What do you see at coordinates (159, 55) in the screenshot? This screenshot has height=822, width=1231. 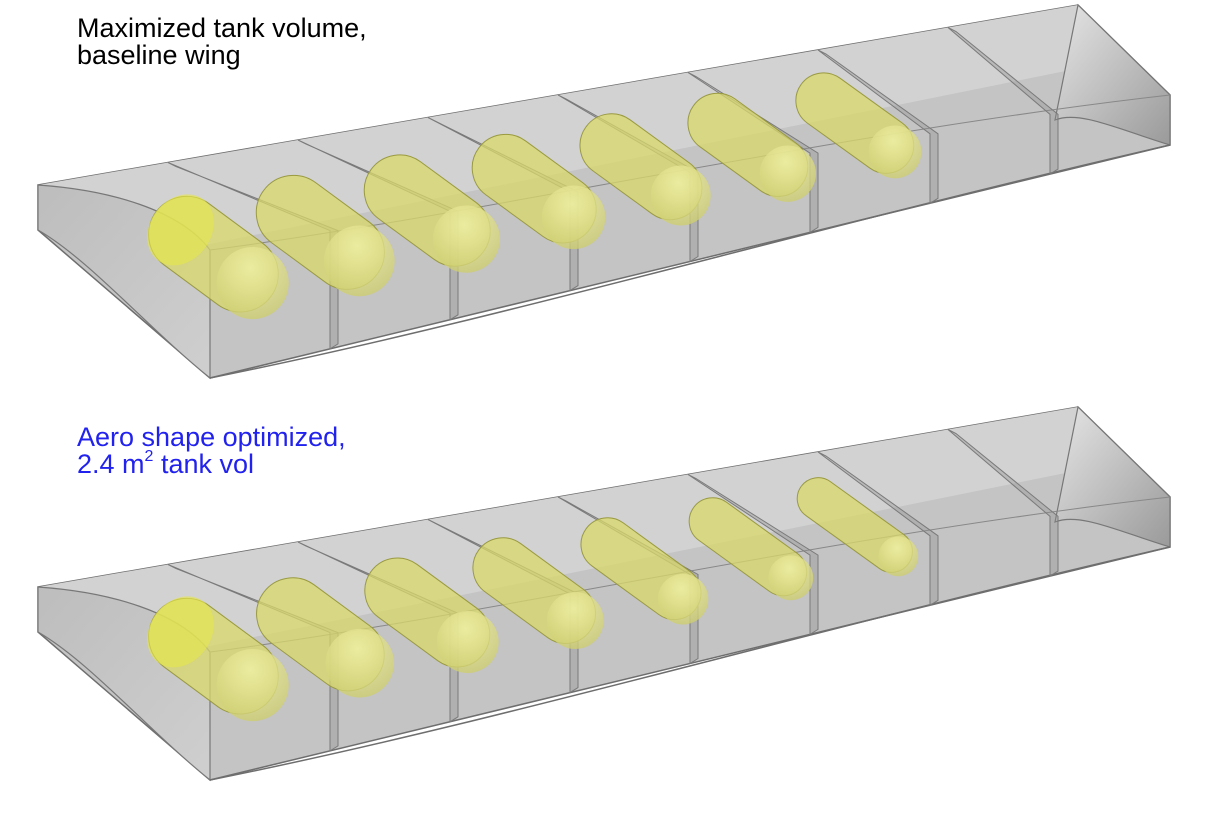 I see `panel-title-baseline-line2: baseline wing` at bounding box center [159, 55].